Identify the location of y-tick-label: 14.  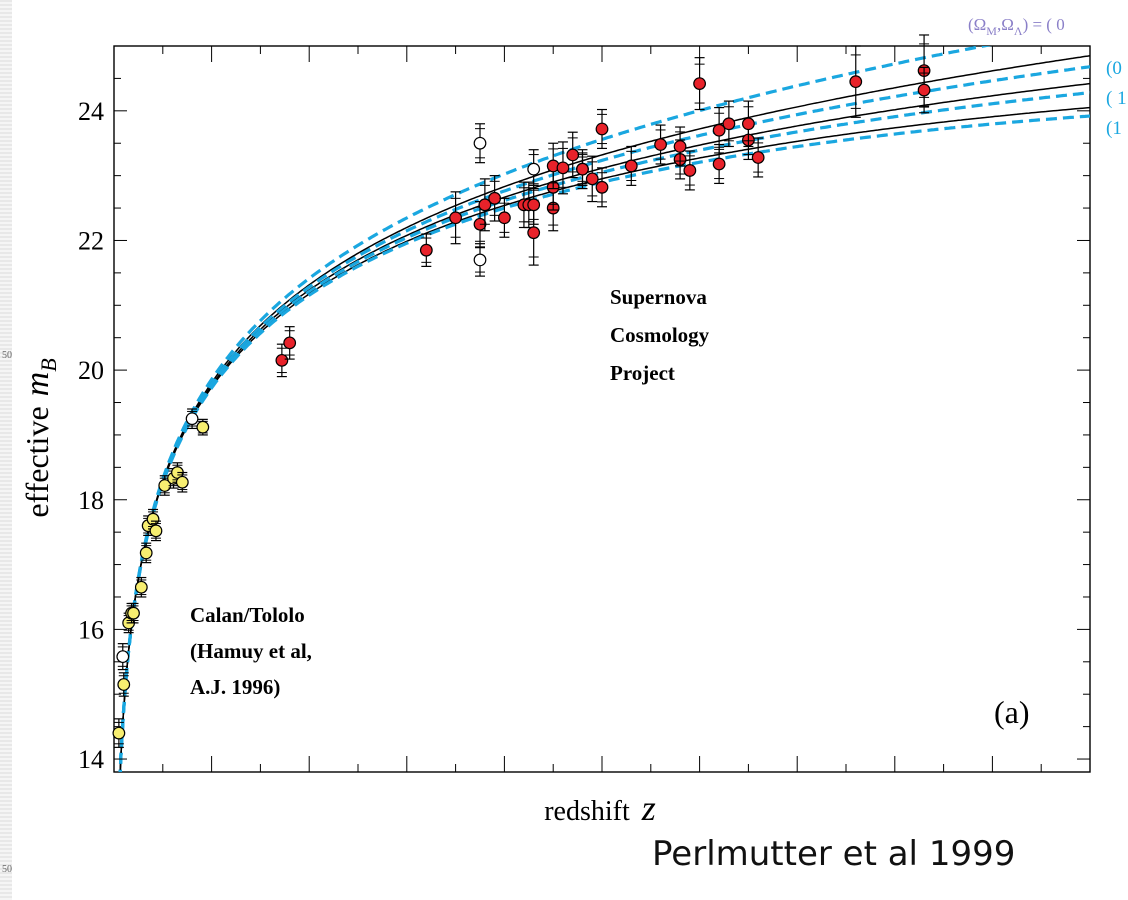
(91, 759).